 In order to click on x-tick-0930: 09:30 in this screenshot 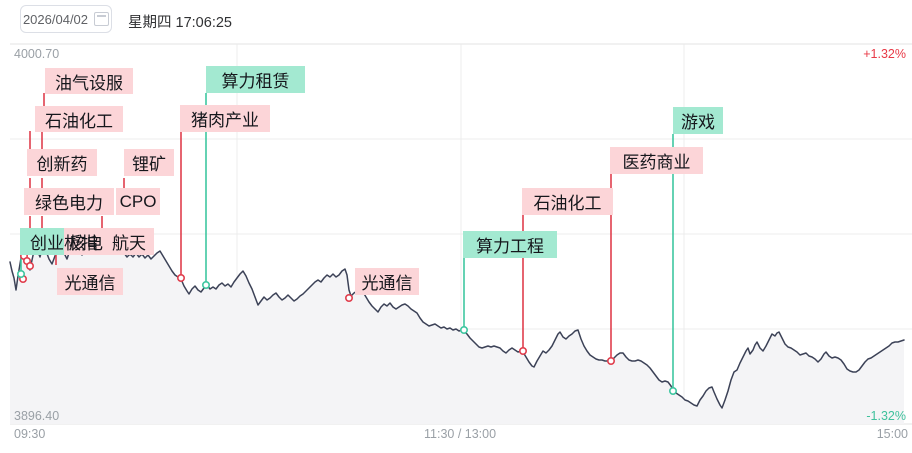, I will do `click(30, 434)`.